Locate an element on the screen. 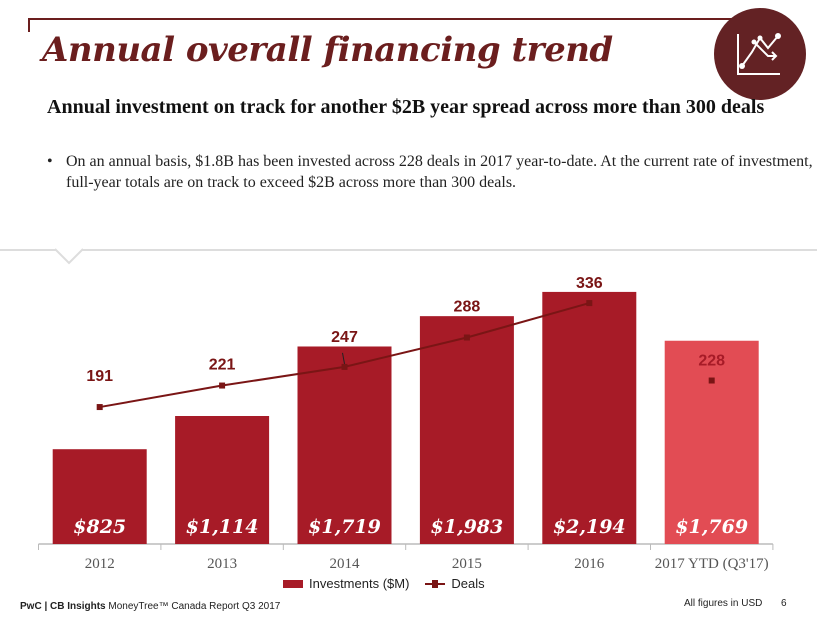 This screenshot has width=817, height=623. deals-value-label: 191 is located at coordinates (99, 376).